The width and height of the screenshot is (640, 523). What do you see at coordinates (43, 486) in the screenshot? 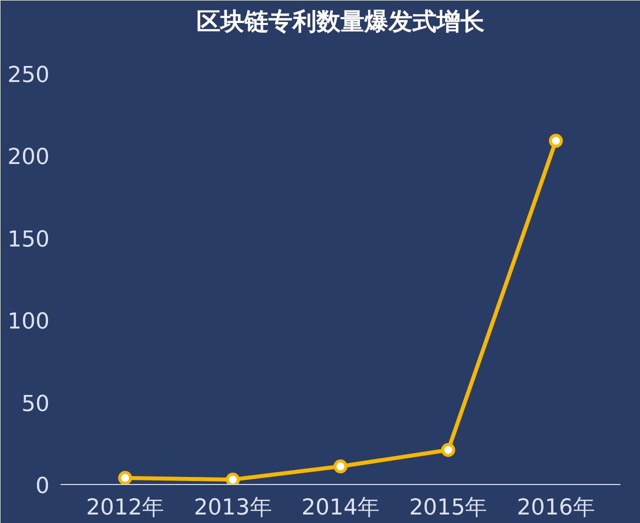
I see `y-tick-label: 0` at bounding box center [43, 486].